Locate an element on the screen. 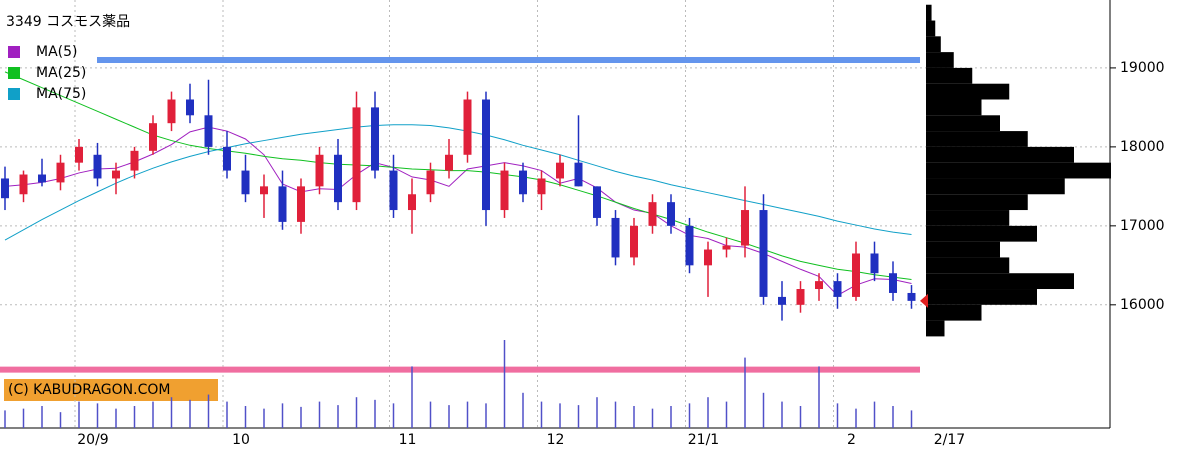  x-tick-label: 12 is located at coordinates (556, 440).